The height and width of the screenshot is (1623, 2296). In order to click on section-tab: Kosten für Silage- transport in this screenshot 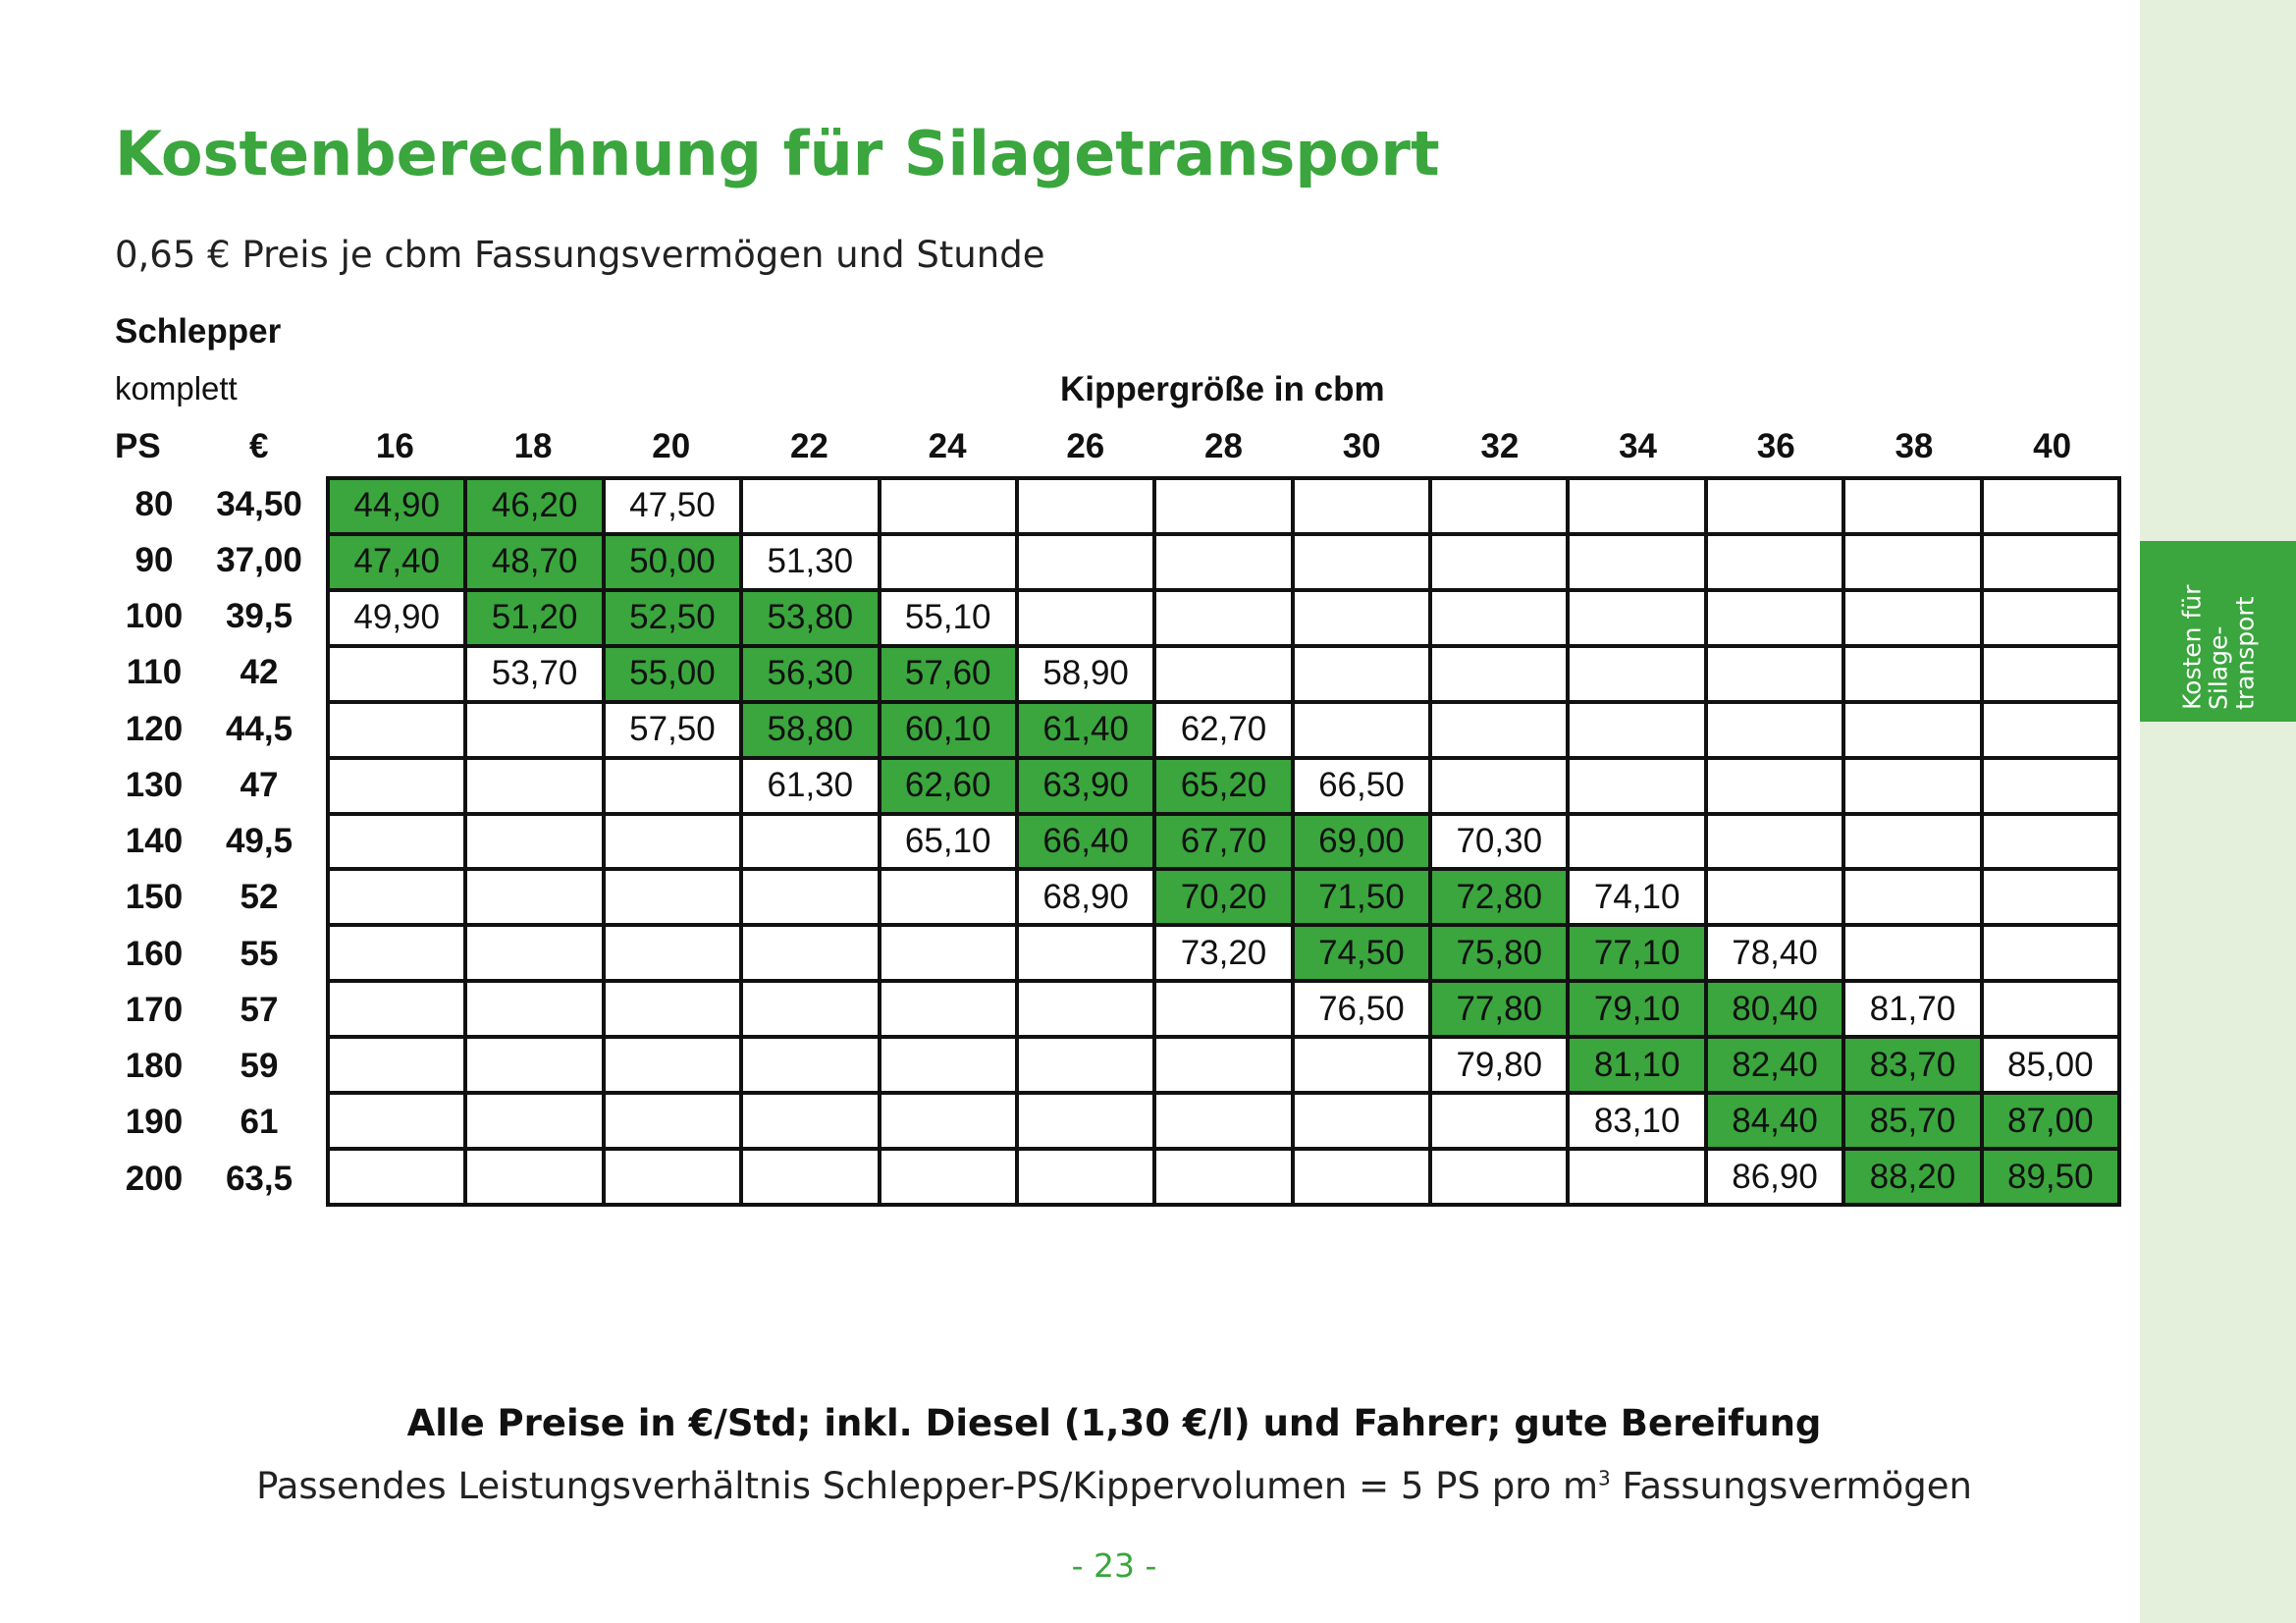, I will do `click(2218, 631)`.